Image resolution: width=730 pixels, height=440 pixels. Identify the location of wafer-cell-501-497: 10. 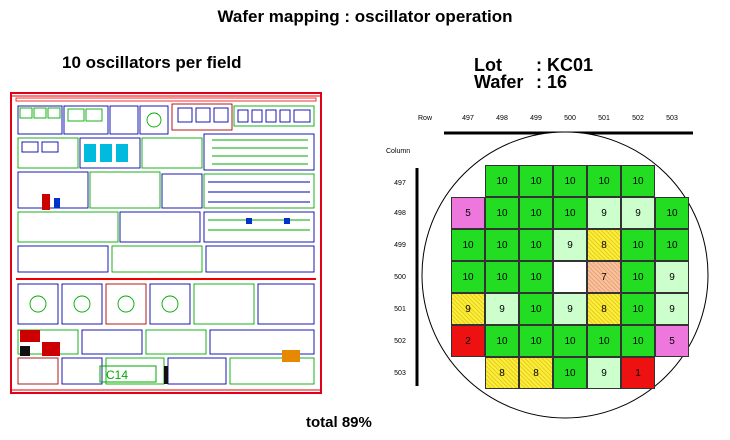
(604, 181).